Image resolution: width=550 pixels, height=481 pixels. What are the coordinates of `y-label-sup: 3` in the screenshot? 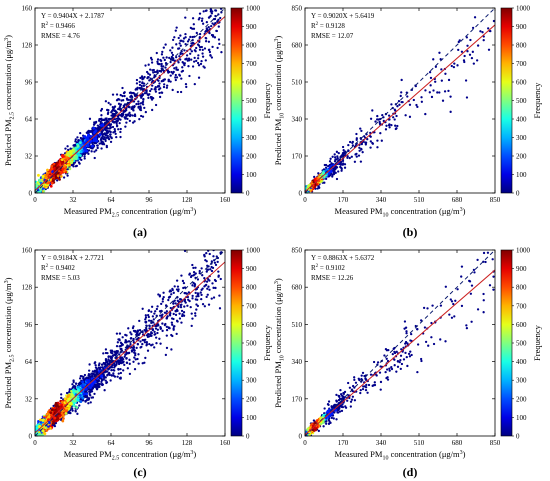 It's located at (7, 39).